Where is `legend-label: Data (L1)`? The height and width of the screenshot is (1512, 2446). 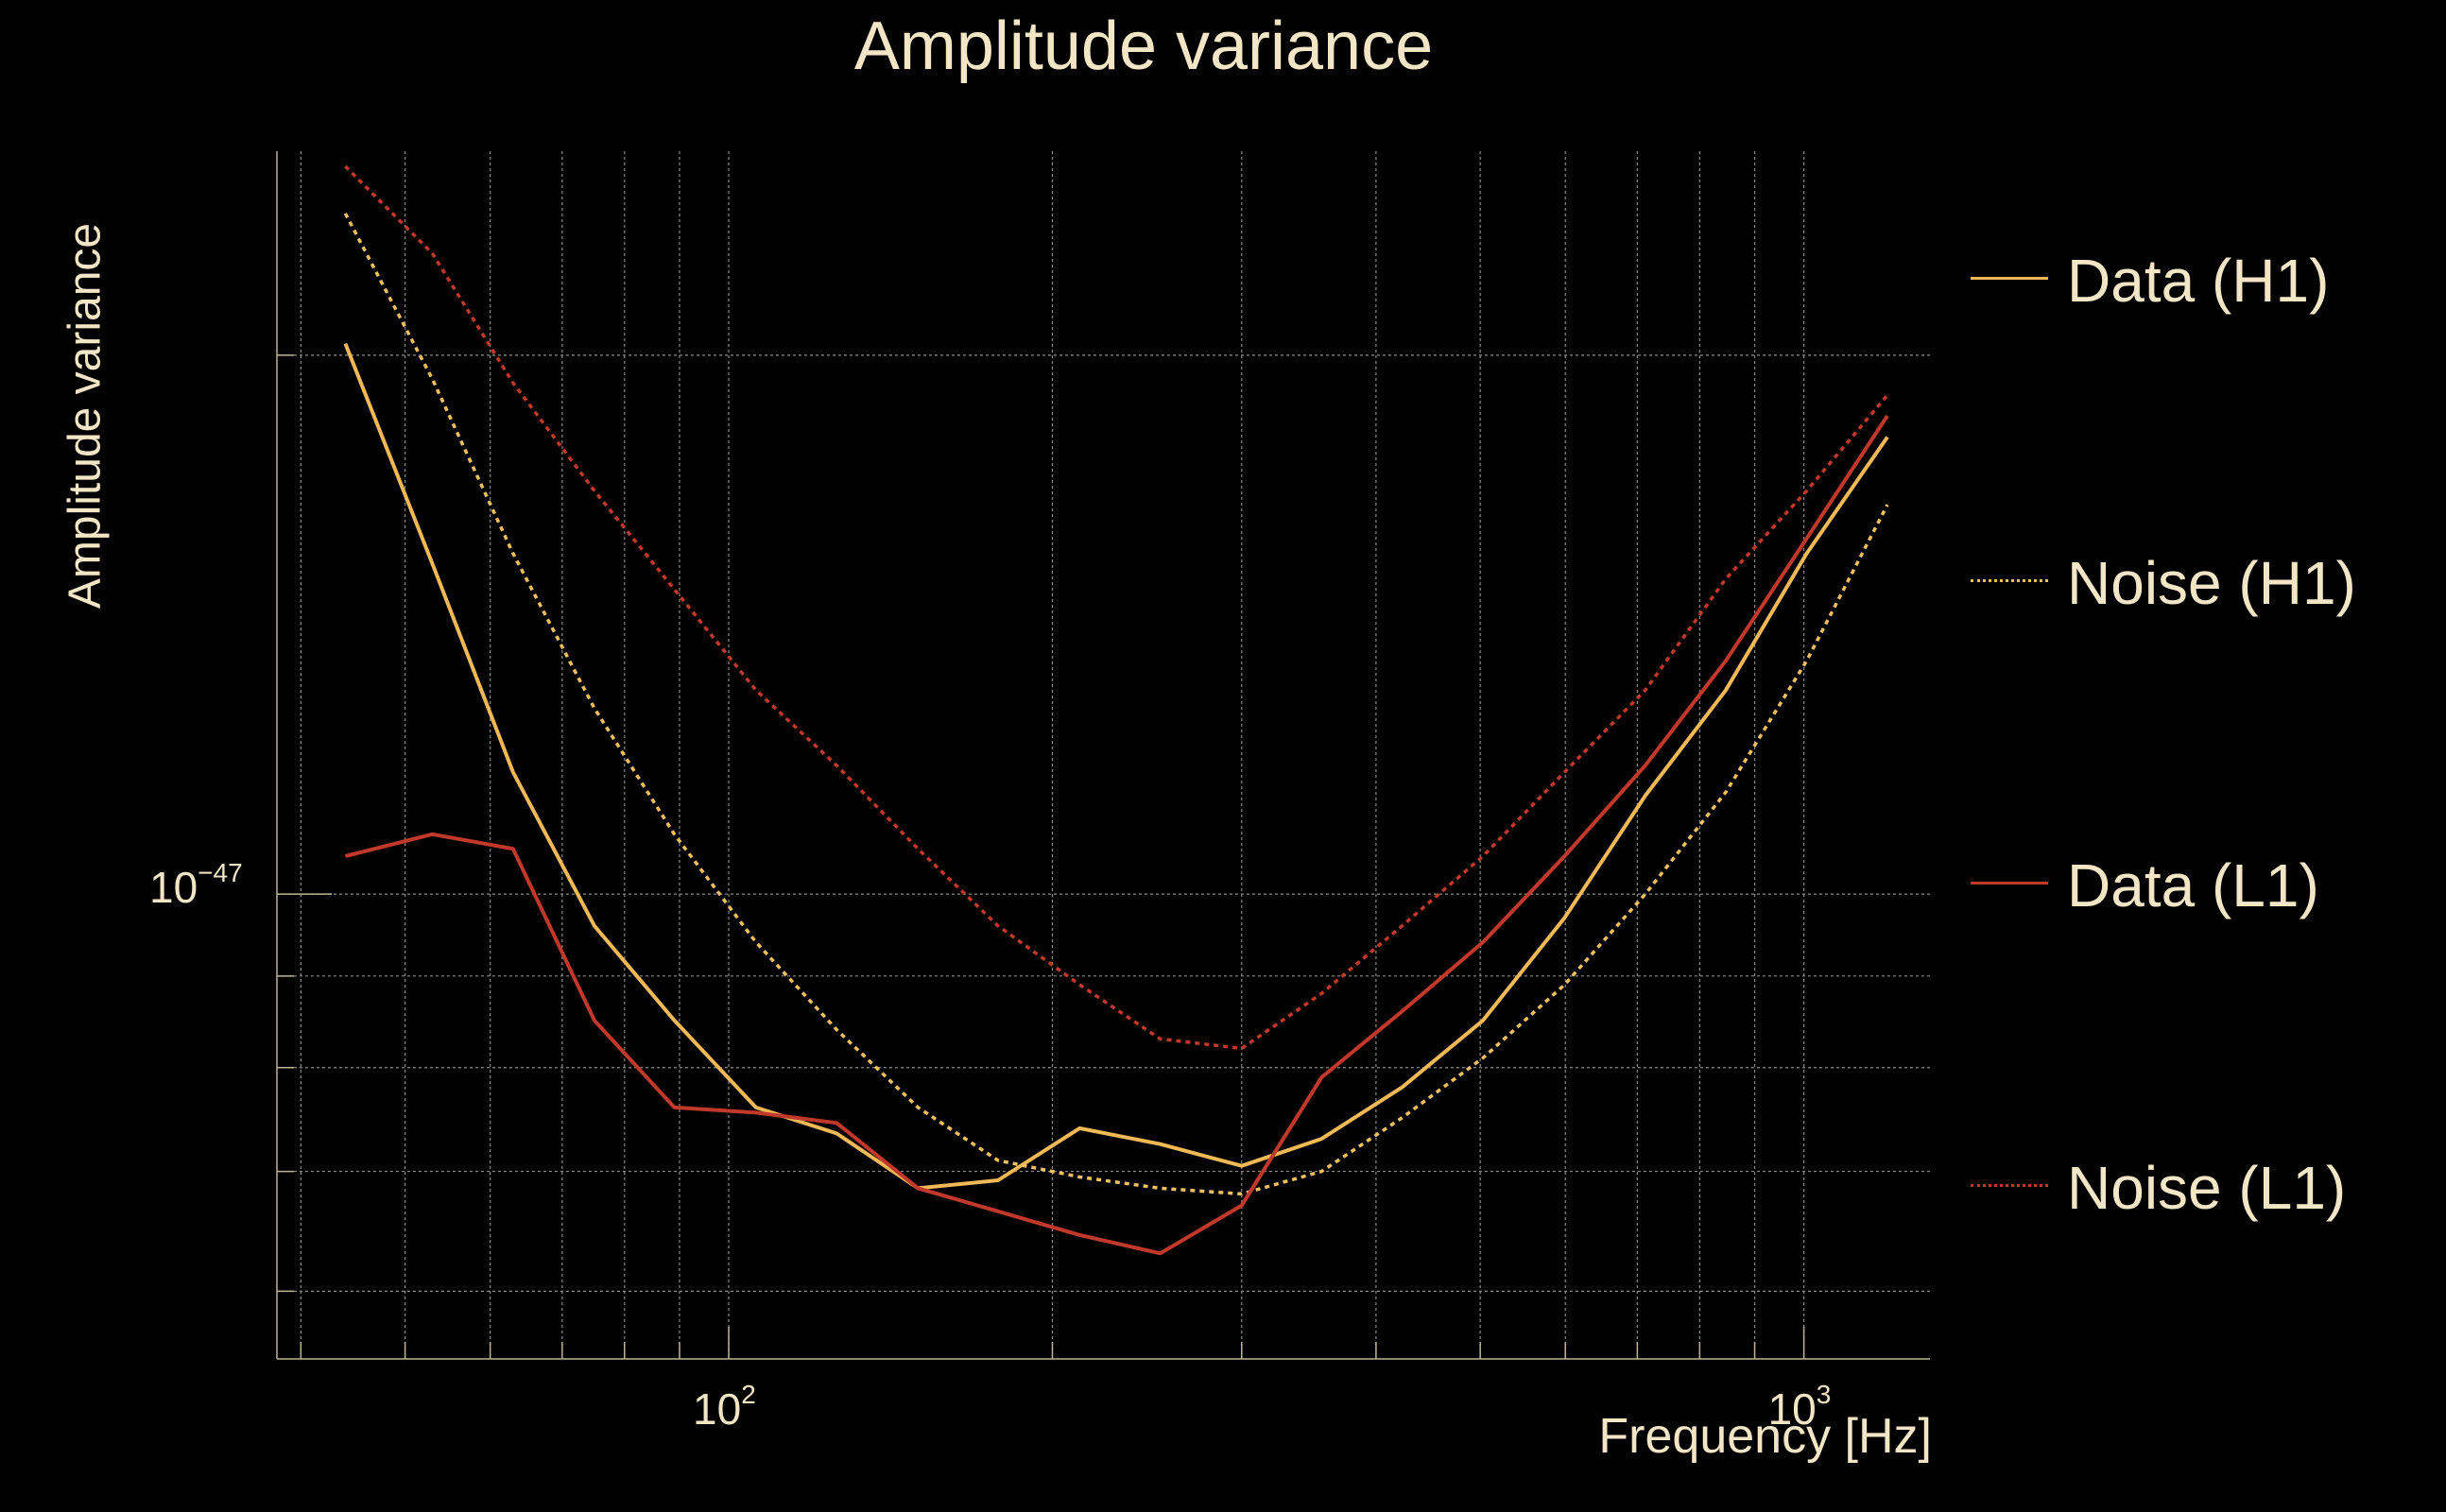
legend-label: Data (L1) is located at coordinates (2193, 885).